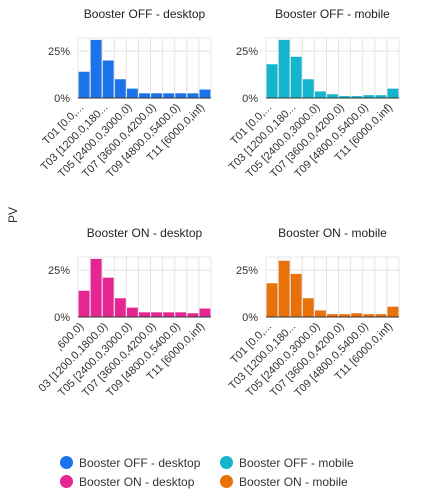  What do you see at coordinates (140, 463) in the screenshot?
I see `legend-label: Booster OFF - desktop` at bounding box center [140, 463].